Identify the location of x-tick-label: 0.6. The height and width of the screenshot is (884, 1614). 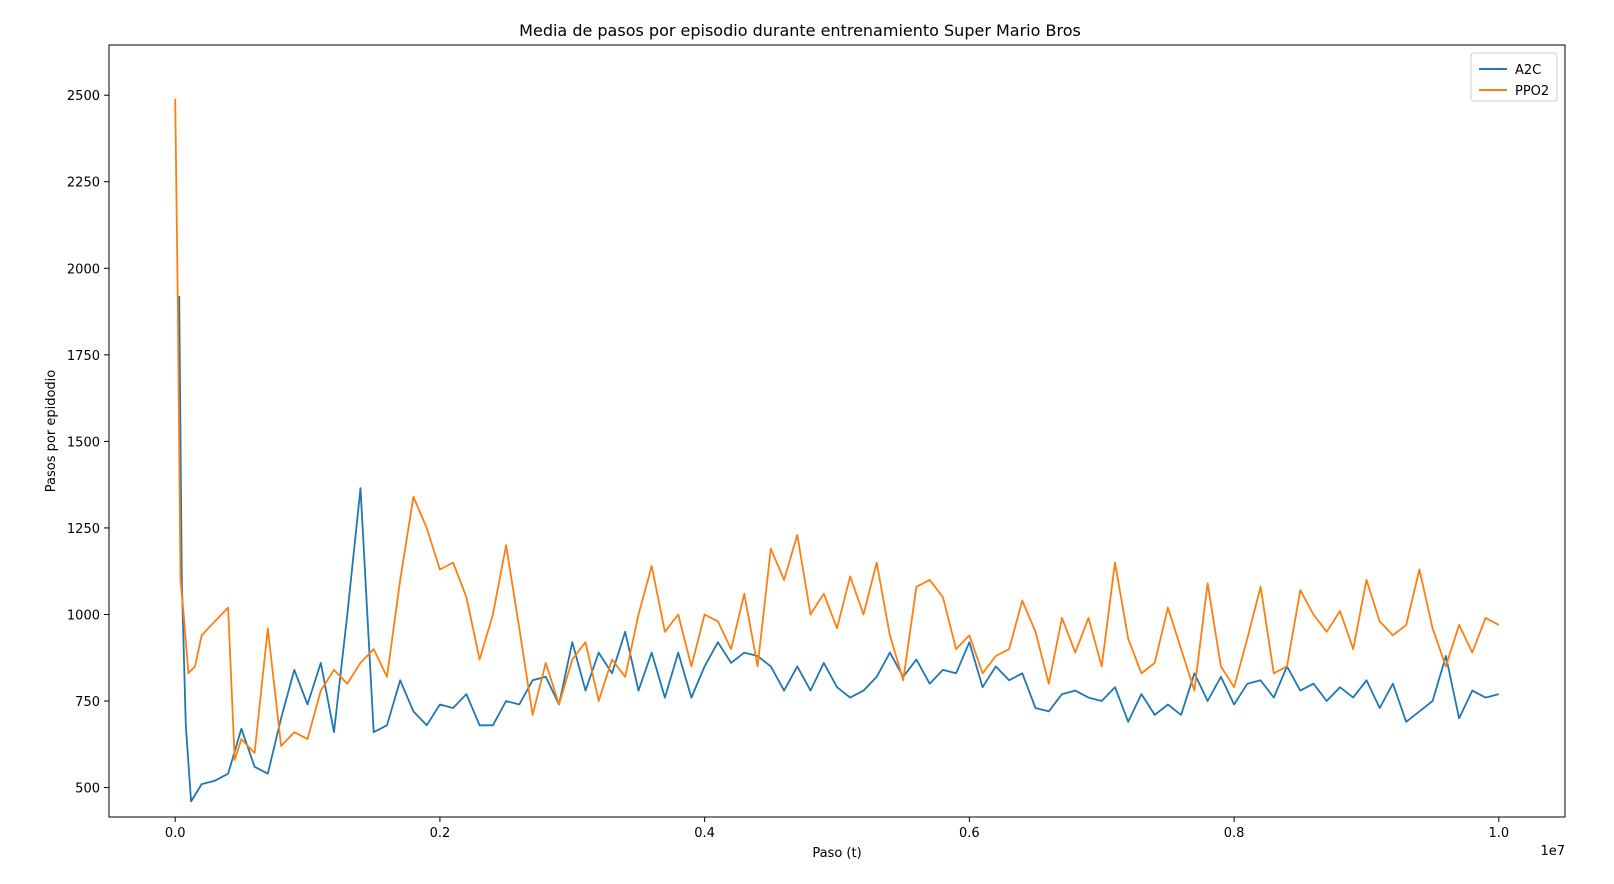
(969, 833).